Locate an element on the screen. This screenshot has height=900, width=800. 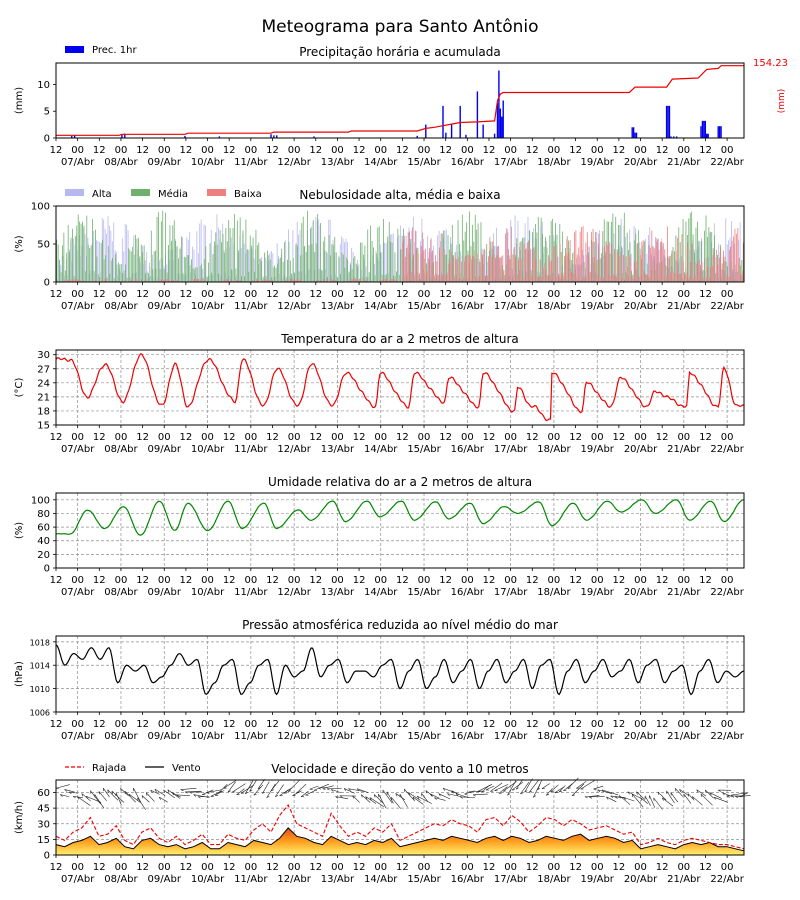
x-date-label: 07/Abr is located at coordinates (78, 592).